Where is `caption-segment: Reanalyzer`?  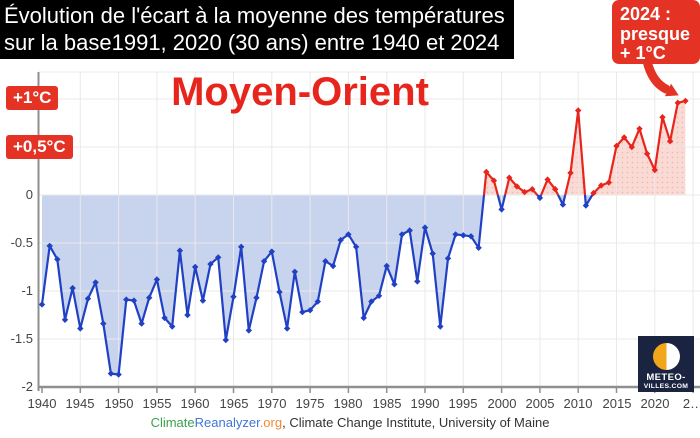
caption-segment: Reanalyzer is located at coordinates (227, 422).